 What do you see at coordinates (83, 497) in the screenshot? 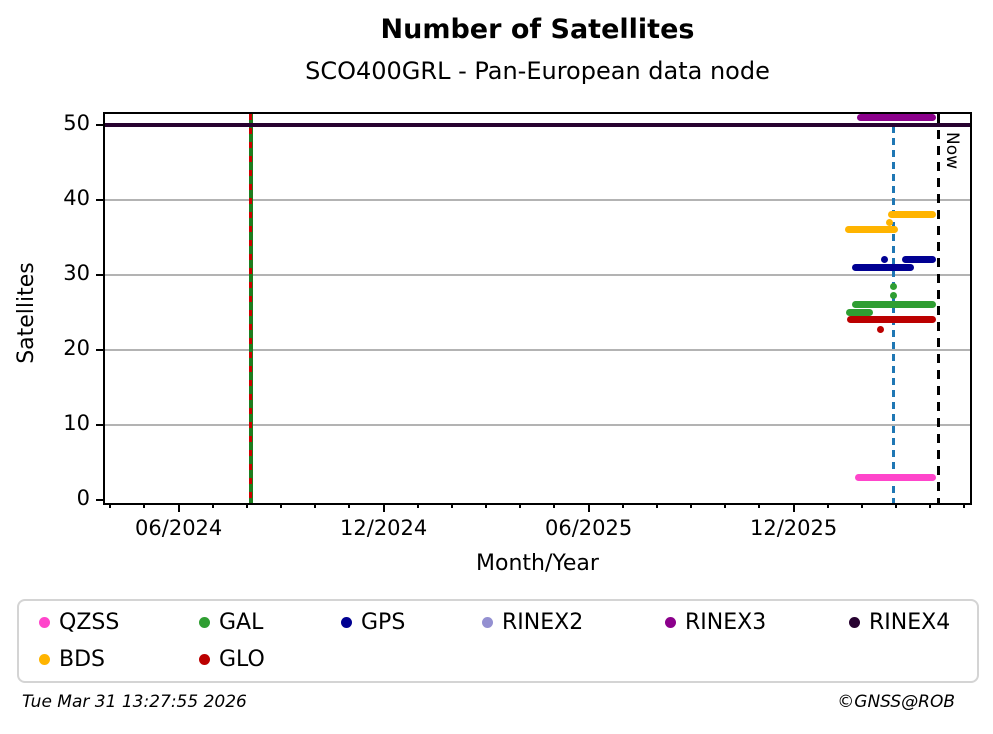
I see `y-tick-label: 0` at bounding box center [83, 497].